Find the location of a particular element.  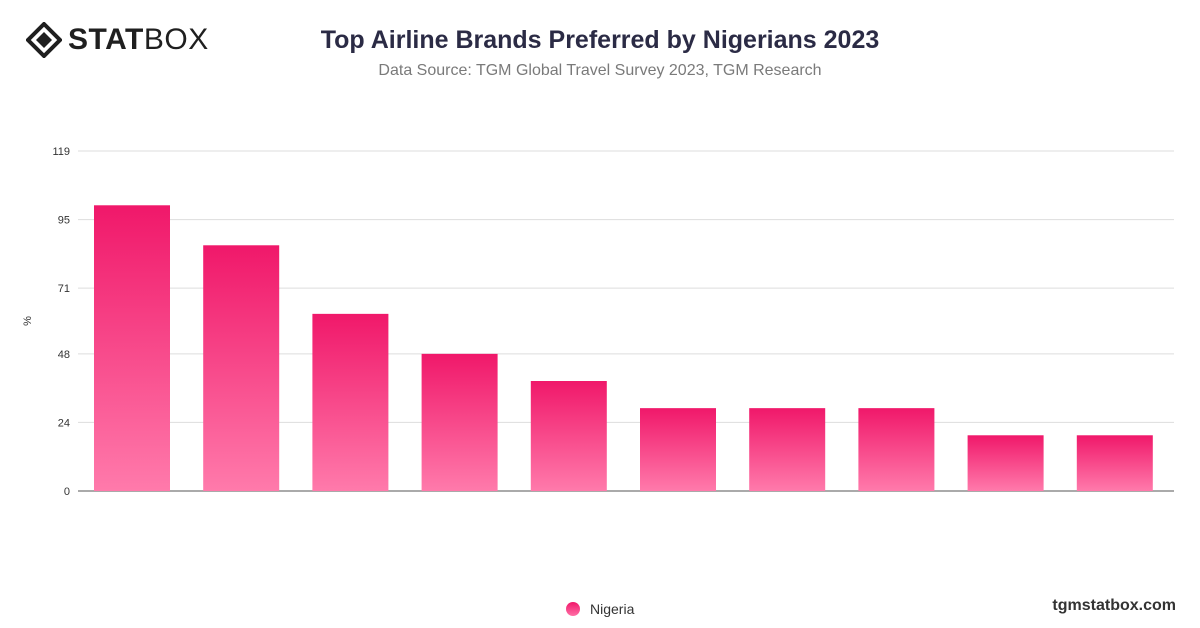

y-tick-label: 48 is located at coordinates (64, 355).